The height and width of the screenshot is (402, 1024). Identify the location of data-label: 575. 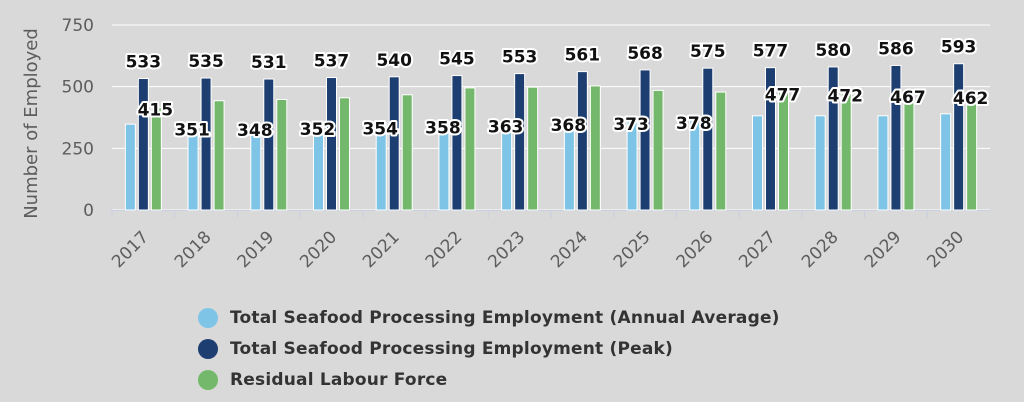
(708, 52).